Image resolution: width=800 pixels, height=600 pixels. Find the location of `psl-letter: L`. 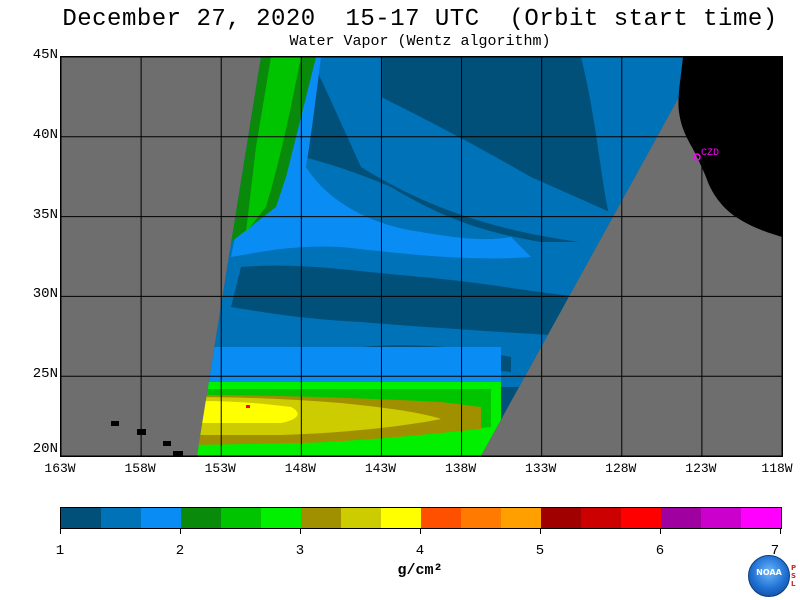

psl-letter: L is located at coordinates (793, 584).